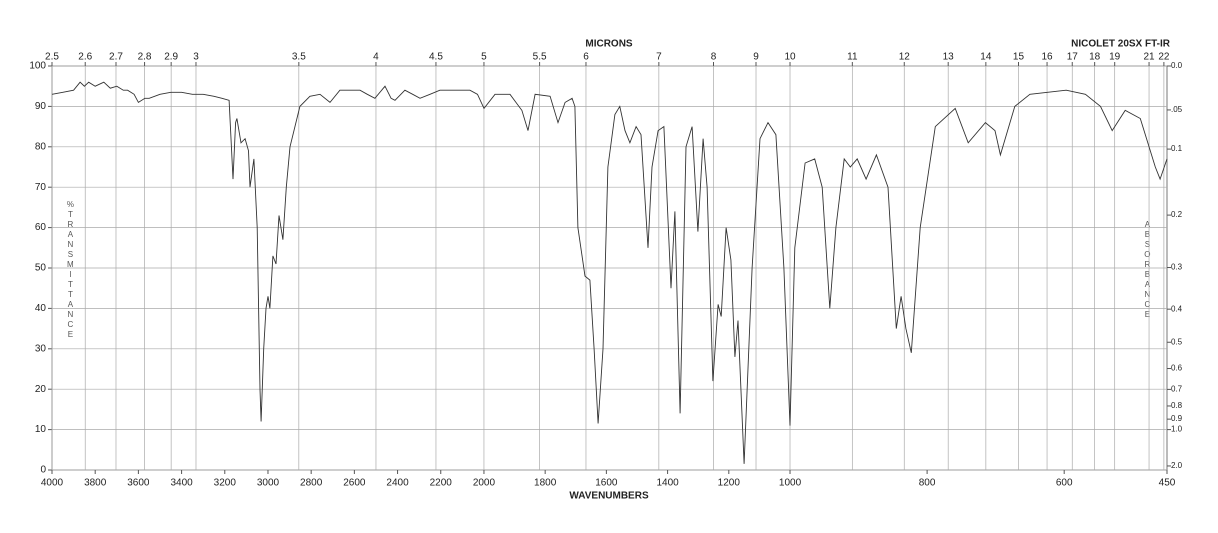 This screenshot has width=1218, height=533. Describe the element at coordinates (667, 483) in the screenshot. I see `x-tick-label: 1400` at that location.